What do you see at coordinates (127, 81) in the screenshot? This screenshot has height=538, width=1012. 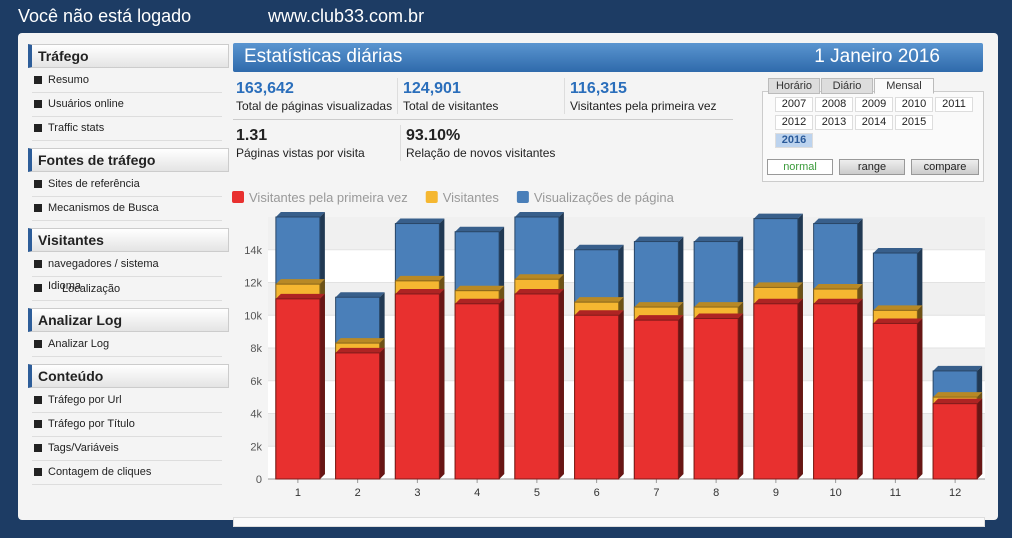 I see `nav-item: Resumo` at bounding box center [127, 81].